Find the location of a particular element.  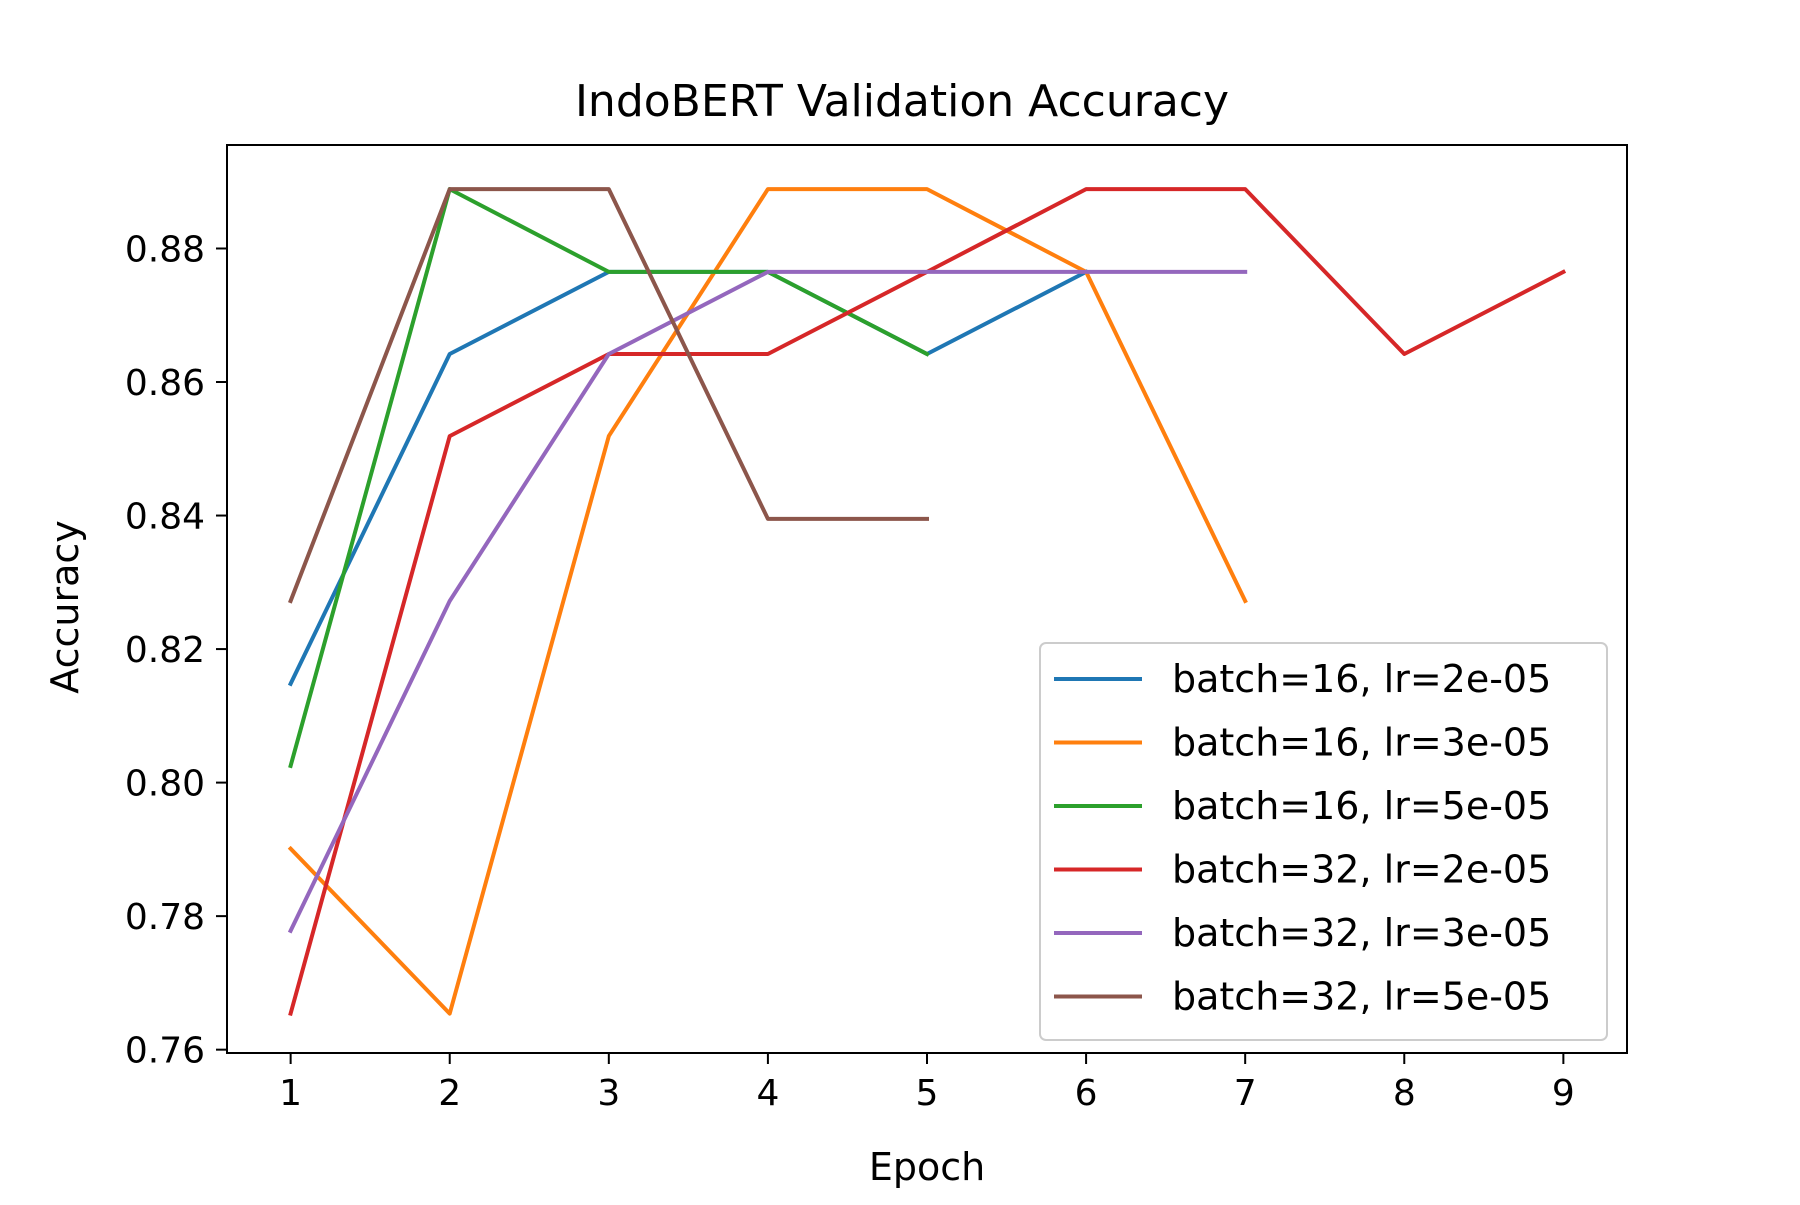

x-tick-label: 4 is located at coordinates (767, 1093).